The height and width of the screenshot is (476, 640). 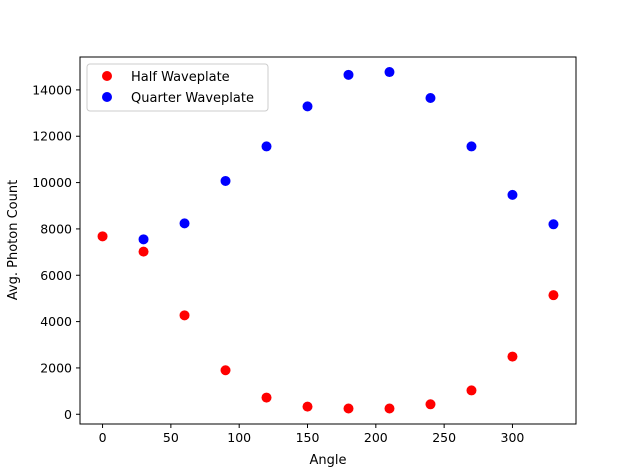 What do you see at coordinates (107, 76) in the screenshot?
I see `legend-marker-half-waveplate` at bounding box center [107, 76].